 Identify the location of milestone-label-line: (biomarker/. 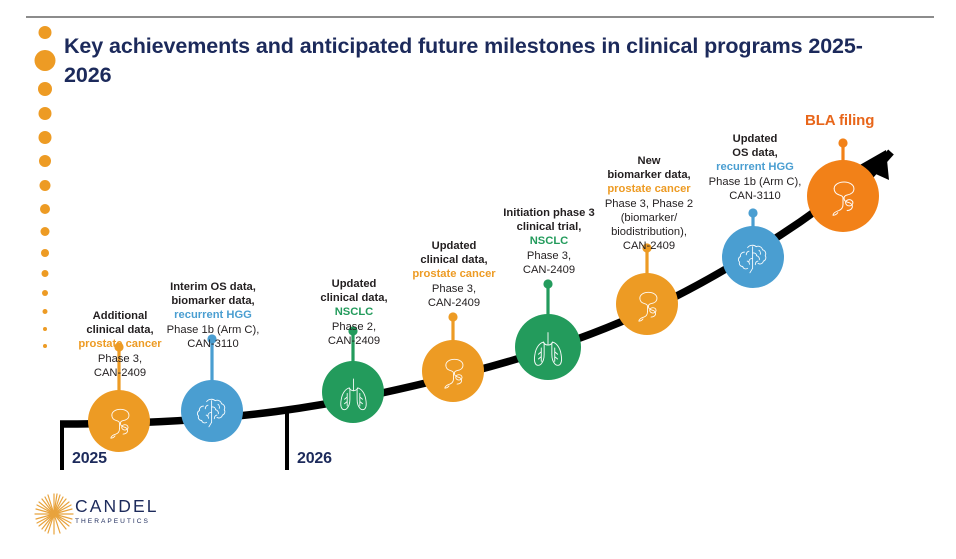
(649, 217).